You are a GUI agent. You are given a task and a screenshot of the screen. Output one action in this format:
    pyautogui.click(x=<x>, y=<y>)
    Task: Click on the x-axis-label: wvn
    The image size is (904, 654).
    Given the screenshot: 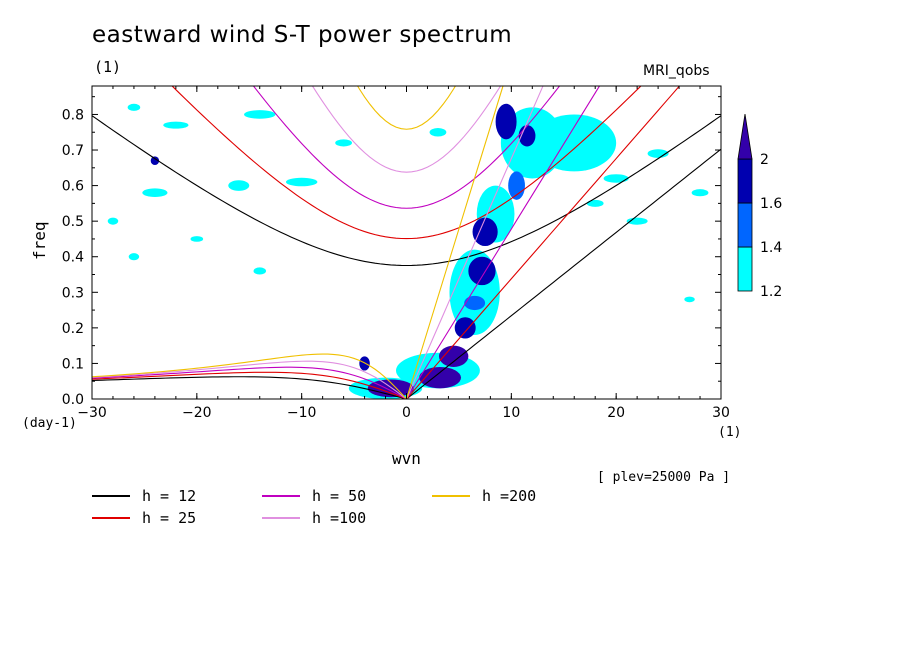 What is the action you would take?
    pyautogui.click(x=406, y=458)
    